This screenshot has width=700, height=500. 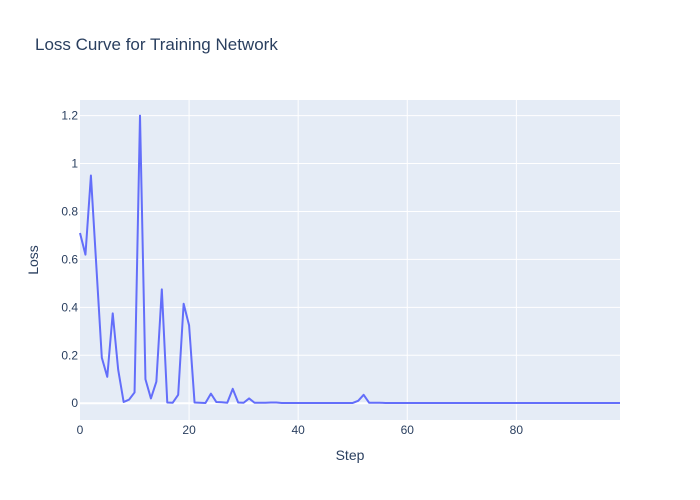 I want to click on y-axis-title: Loss, so click(x=33, y=260).